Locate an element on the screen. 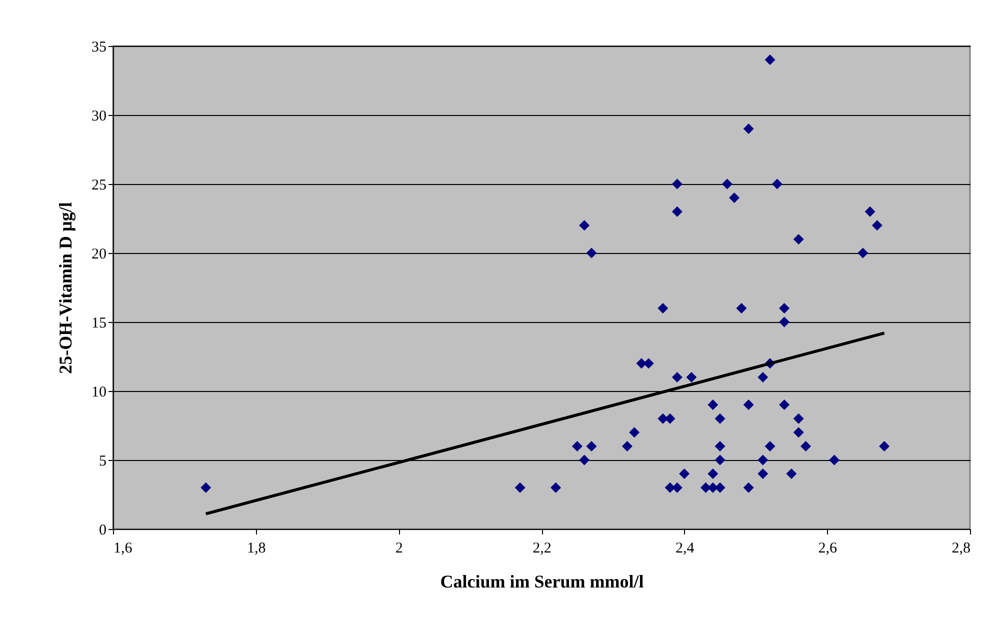  x-tick-label: 1,6 is located at coordinates (123, 548).